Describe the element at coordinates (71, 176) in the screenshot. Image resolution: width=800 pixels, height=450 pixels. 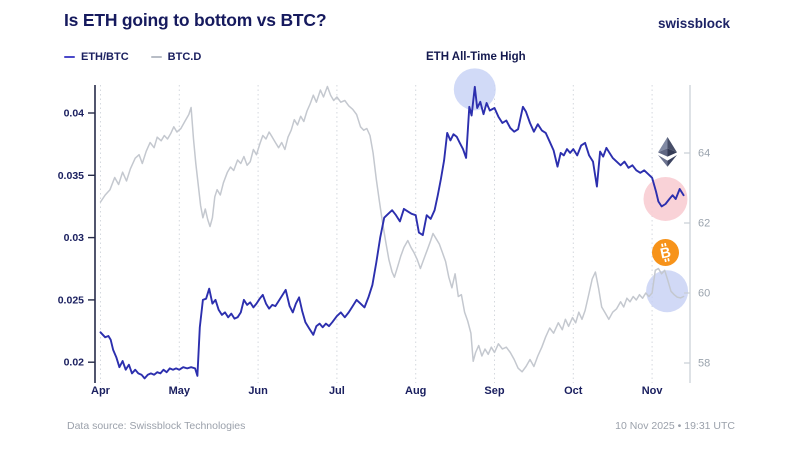
I see `left-axis-label: 0.035` at that location.